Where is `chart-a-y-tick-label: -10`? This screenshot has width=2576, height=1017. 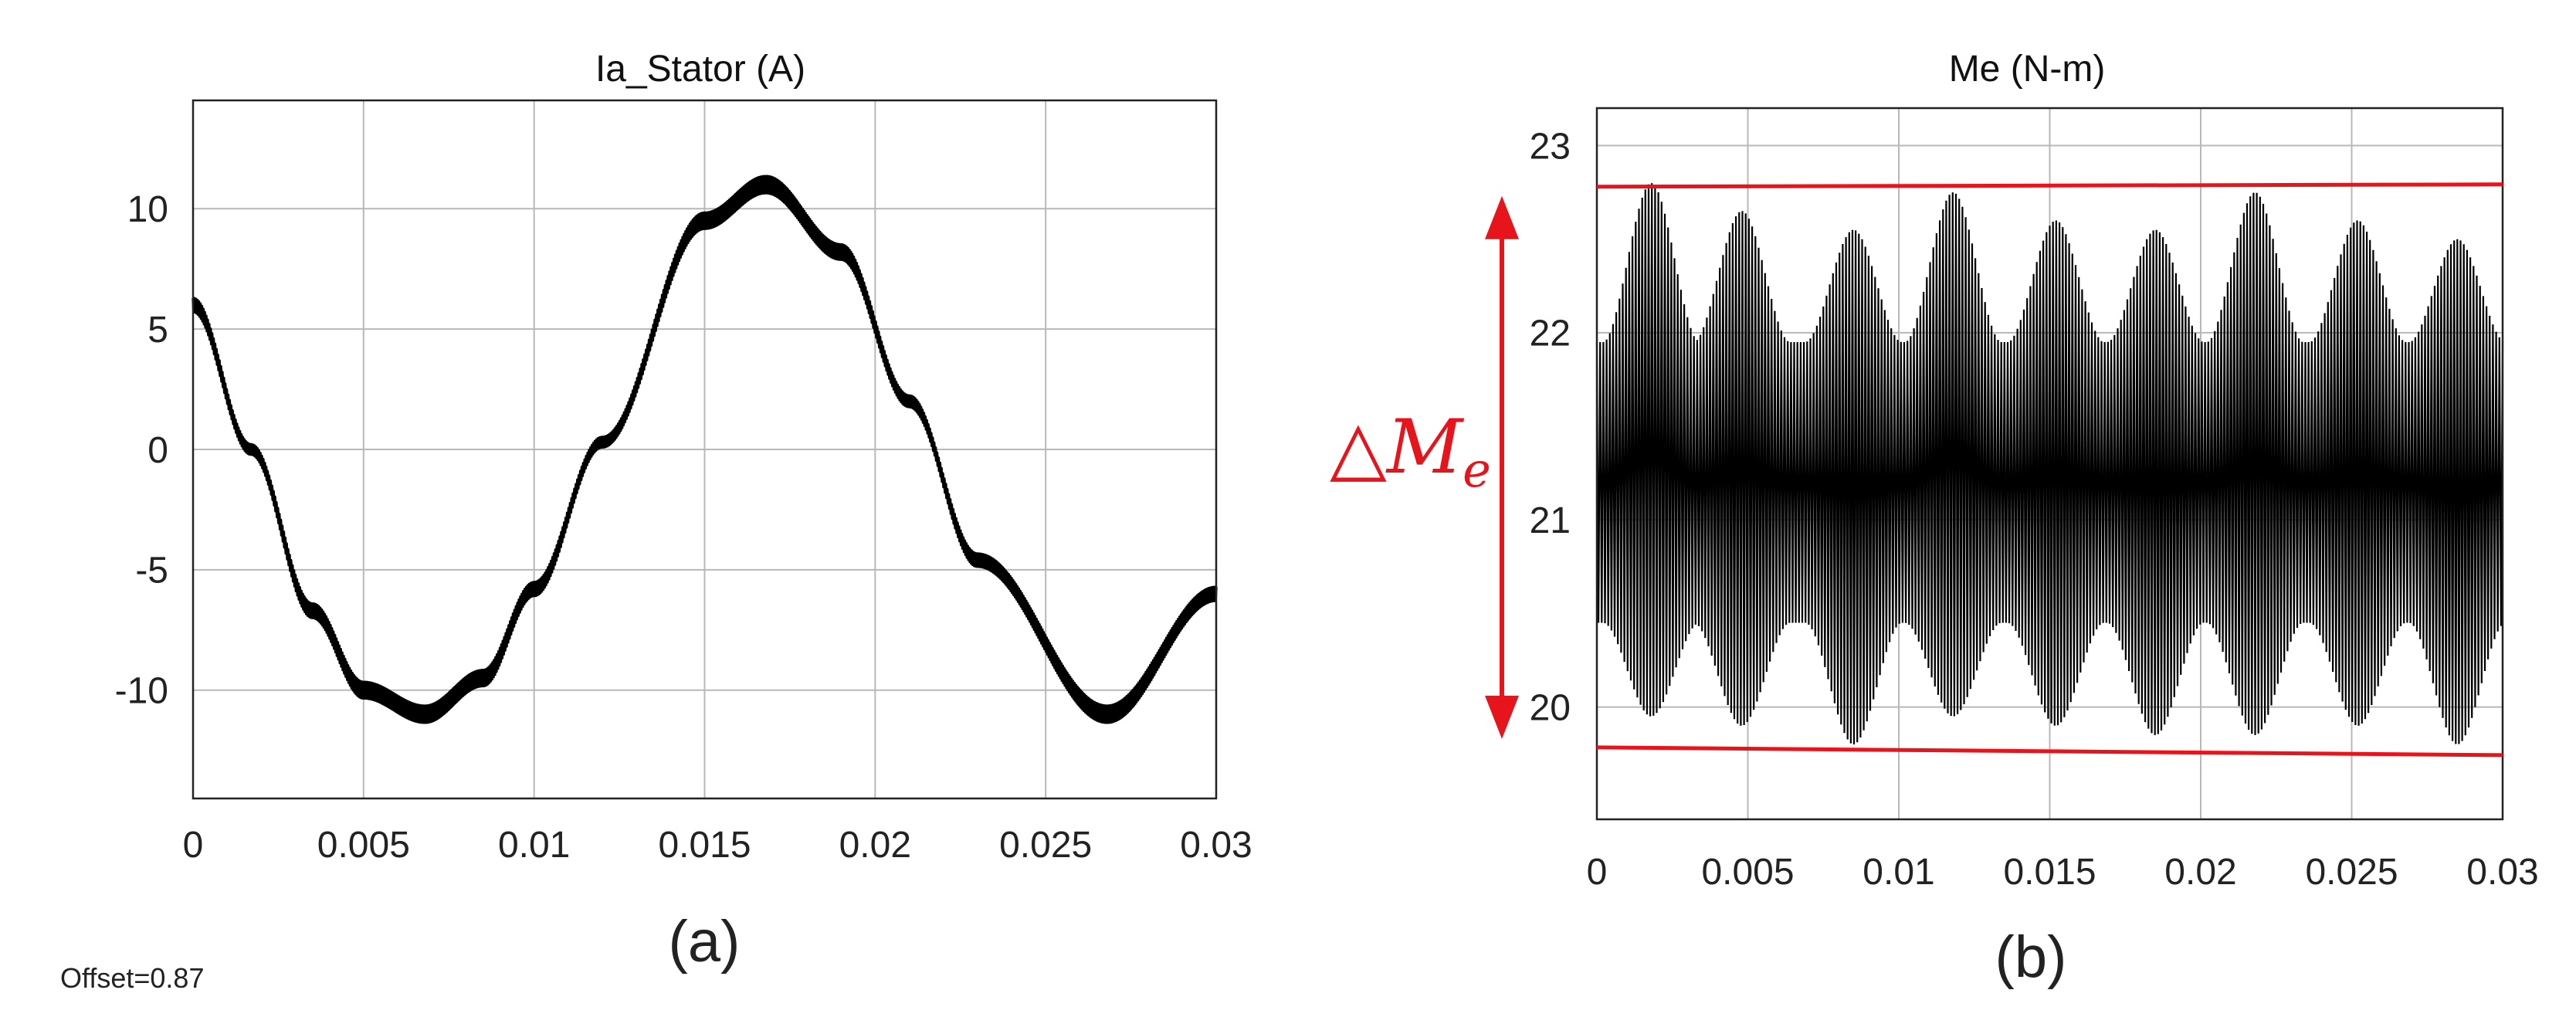 chart-a-y-tick-label: -10 is located at coordinates (141, 691).